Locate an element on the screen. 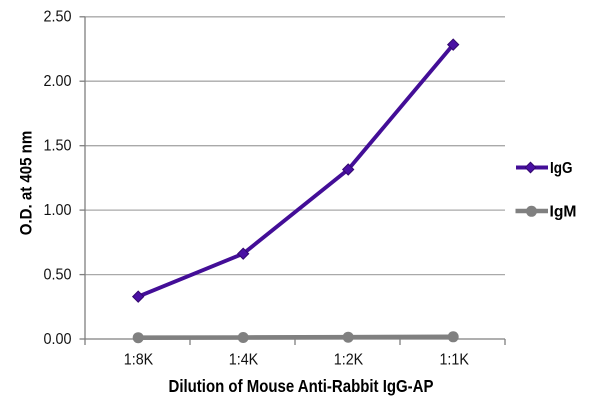  svg-text: 1:4K is located at coordinates (244, 360).